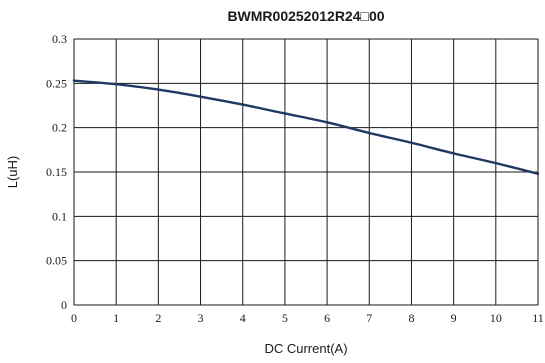 The width and height of the screenshot is (545, 363). I want to click on chart-title: BWMR00252012R24□00, so click(305, 16).